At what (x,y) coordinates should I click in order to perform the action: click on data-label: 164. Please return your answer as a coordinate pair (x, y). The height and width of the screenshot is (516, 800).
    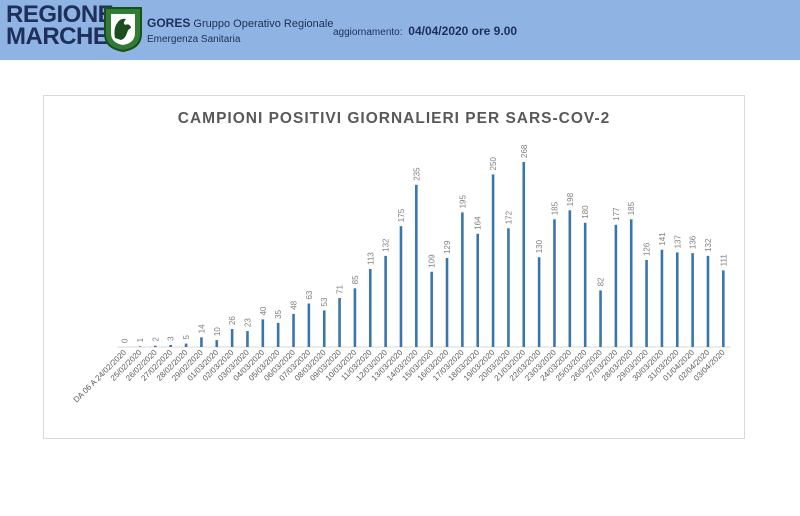
    Looking at the image, I should click on (478, 223).